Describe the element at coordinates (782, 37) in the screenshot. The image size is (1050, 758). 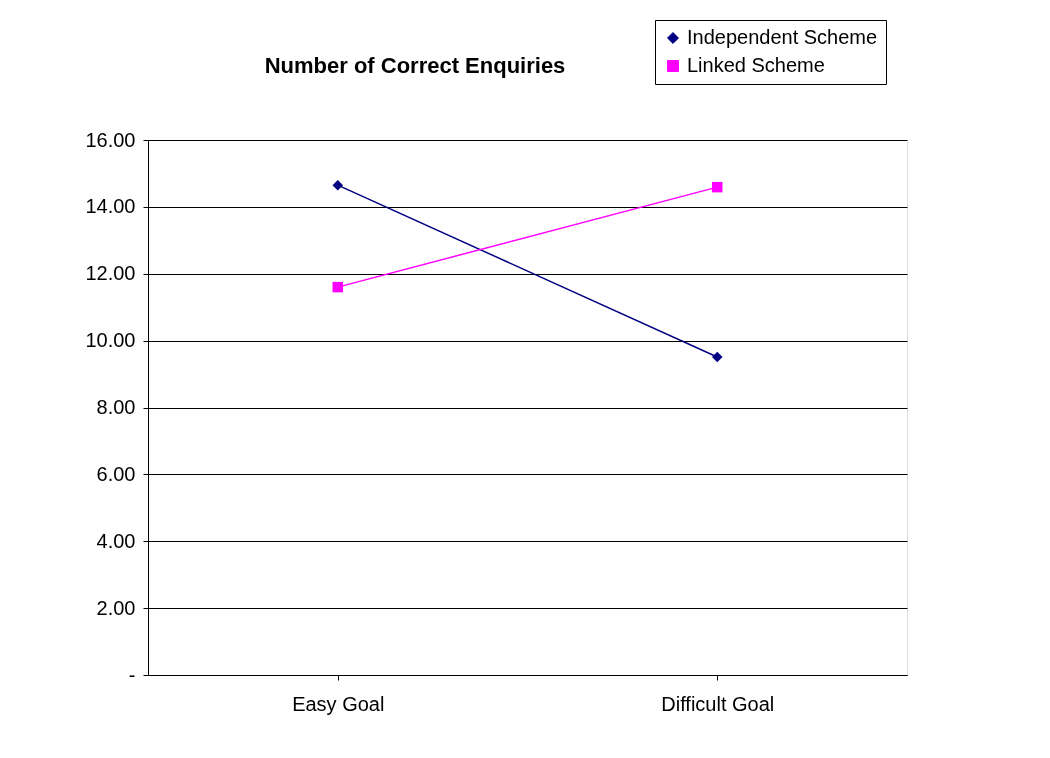
I see `legend-label: Independent Scheme` at that location.